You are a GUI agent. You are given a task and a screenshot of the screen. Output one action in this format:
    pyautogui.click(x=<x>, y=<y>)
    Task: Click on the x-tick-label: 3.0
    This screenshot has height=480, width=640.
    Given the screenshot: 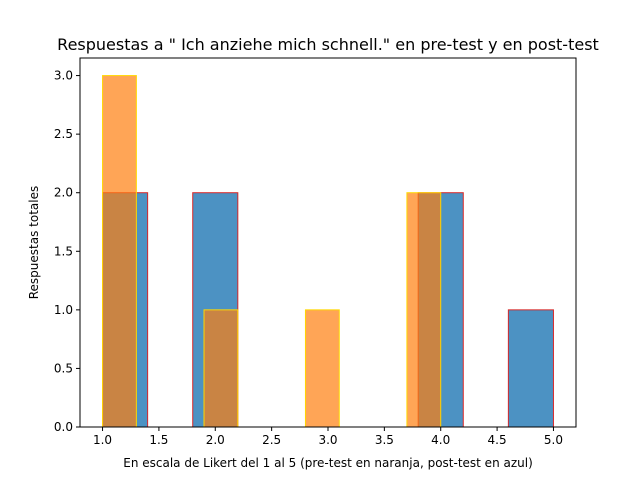 What is the action you would take?
    pyautogui.click(x=327, y=440)
    